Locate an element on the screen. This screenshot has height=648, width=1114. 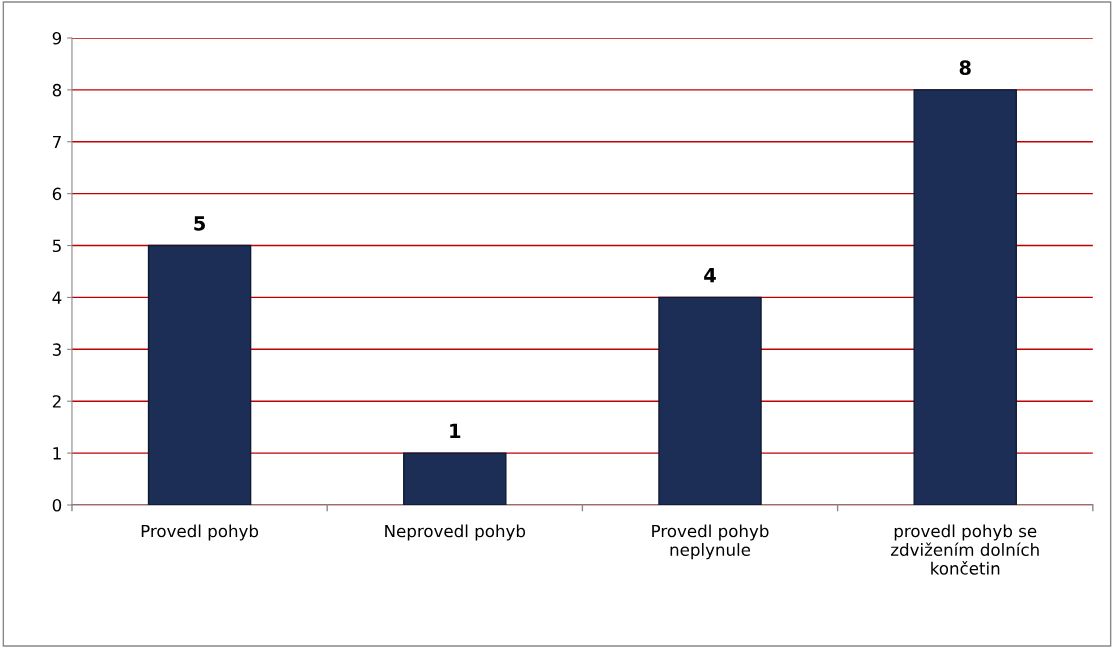
y-tick-label: 7 is located at coordinates (57, 142).